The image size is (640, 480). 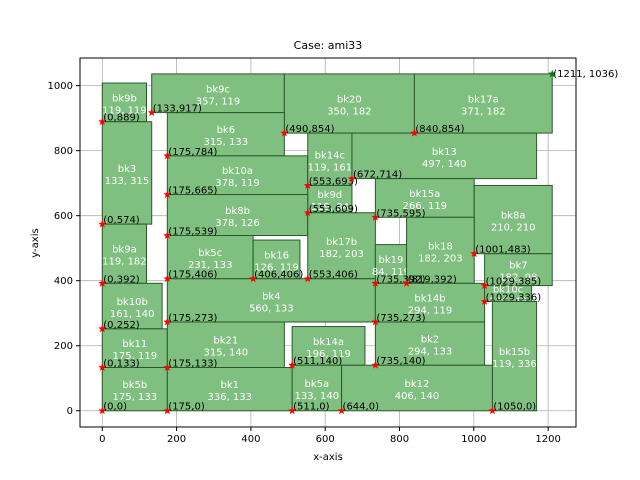 I want to click on block-dims-label: 315, 133, so click(x=226, y=142).